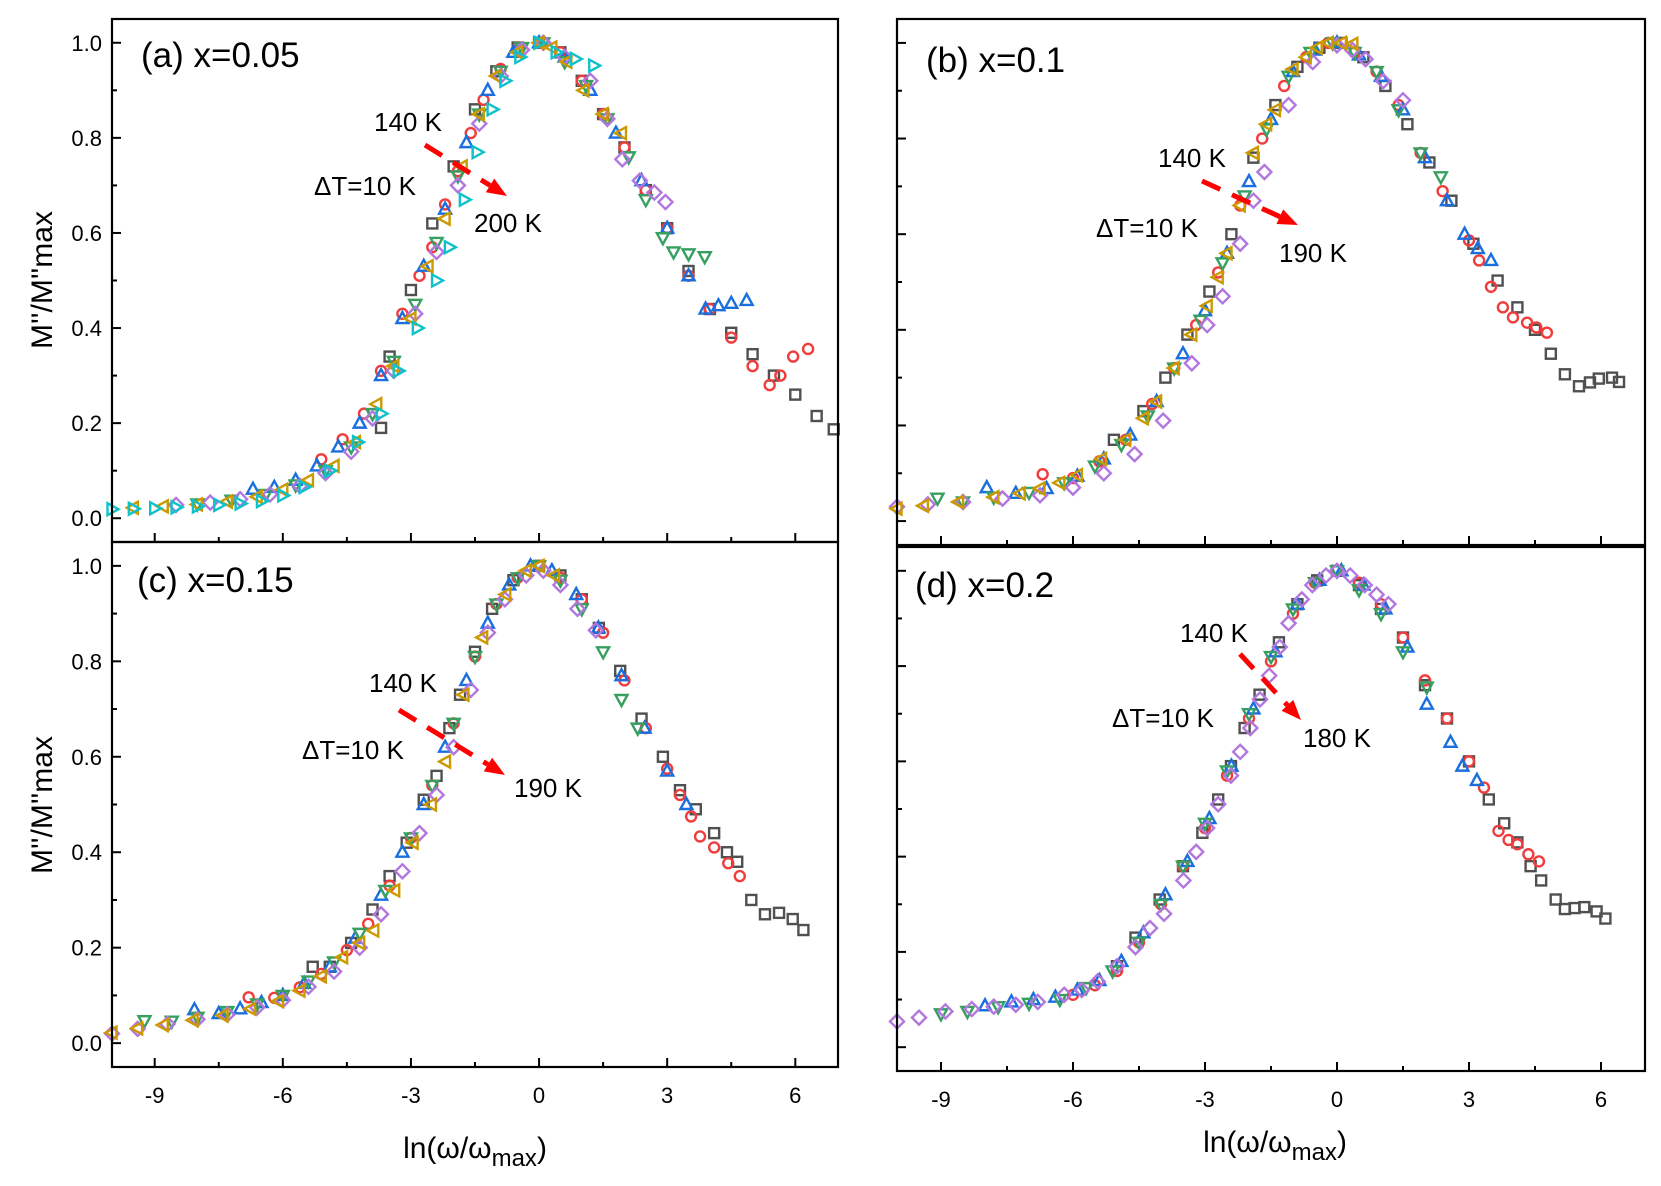 The width and height of the screenshot is (1661, 1186). What do you see at coordinates (607, 236) in the screenshot?
I see `series-140k` at bounding box center [607, 236].